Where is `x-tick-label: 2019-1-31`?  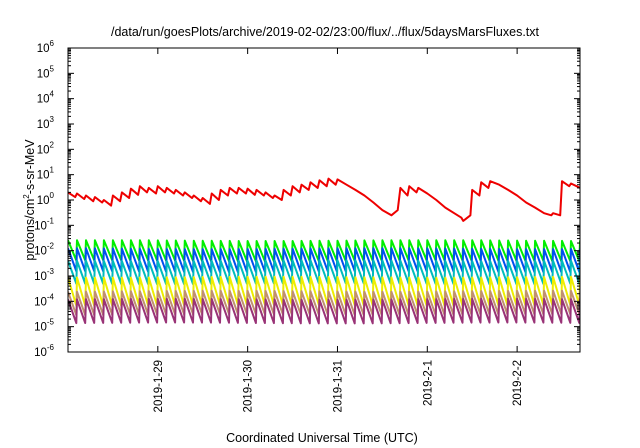 x-tick-label: 2019-1-31 is located at coordinates (338, 386).